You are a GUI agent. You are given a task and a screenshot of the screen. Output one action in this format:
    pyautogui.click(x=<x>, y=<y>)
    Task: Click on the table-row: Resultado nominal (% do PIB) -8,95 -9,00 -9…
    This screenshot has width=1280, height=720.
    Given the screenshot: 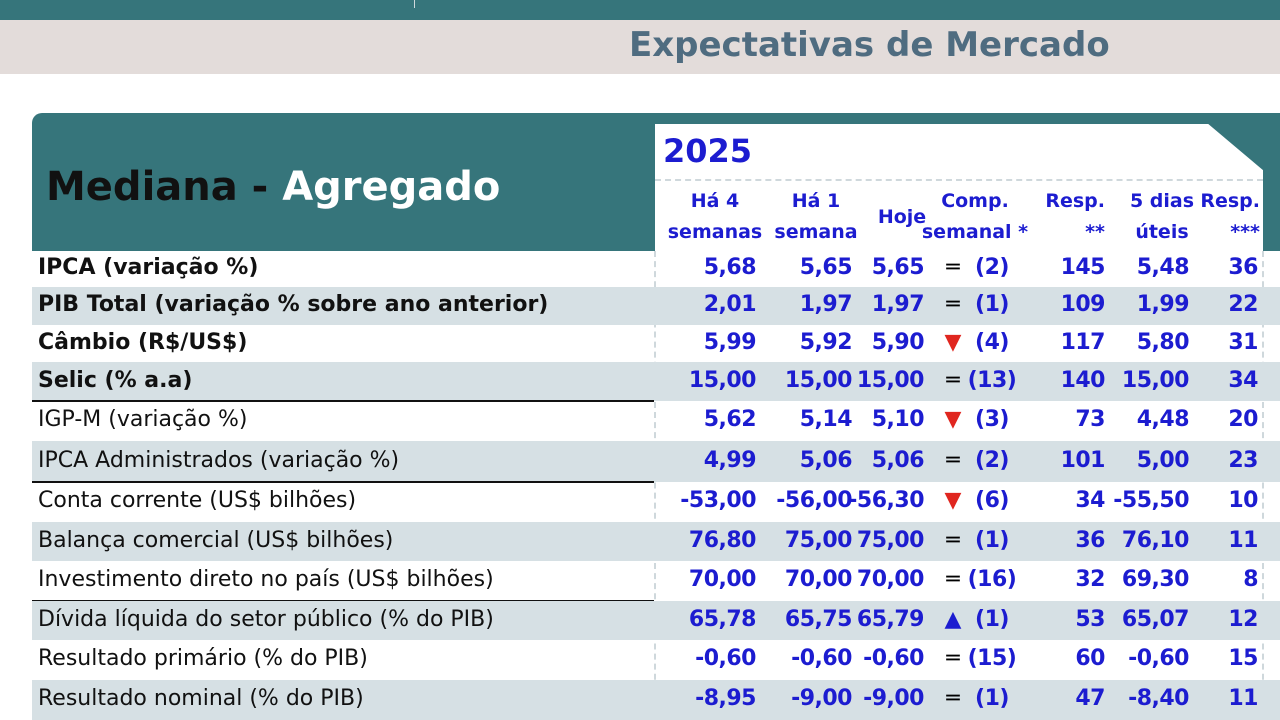 What is the action you would take?
    pyautogui.click(x=656, y=700)
    